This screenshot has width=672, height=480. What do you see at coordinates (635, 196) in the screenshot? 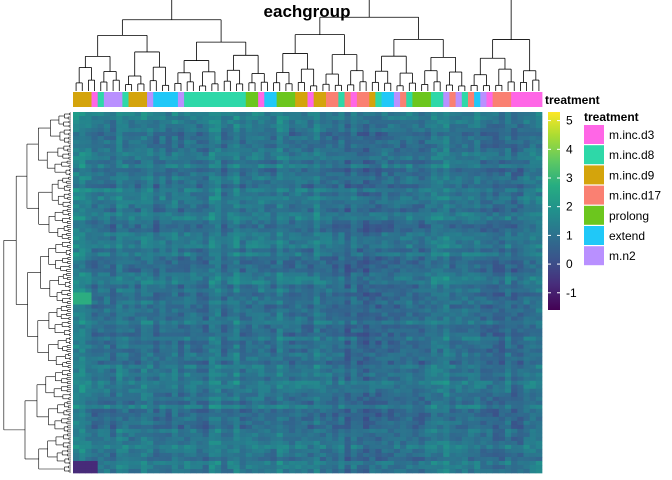
I see `legend-label: m.inc.d17` at bounding box center [635, 196].